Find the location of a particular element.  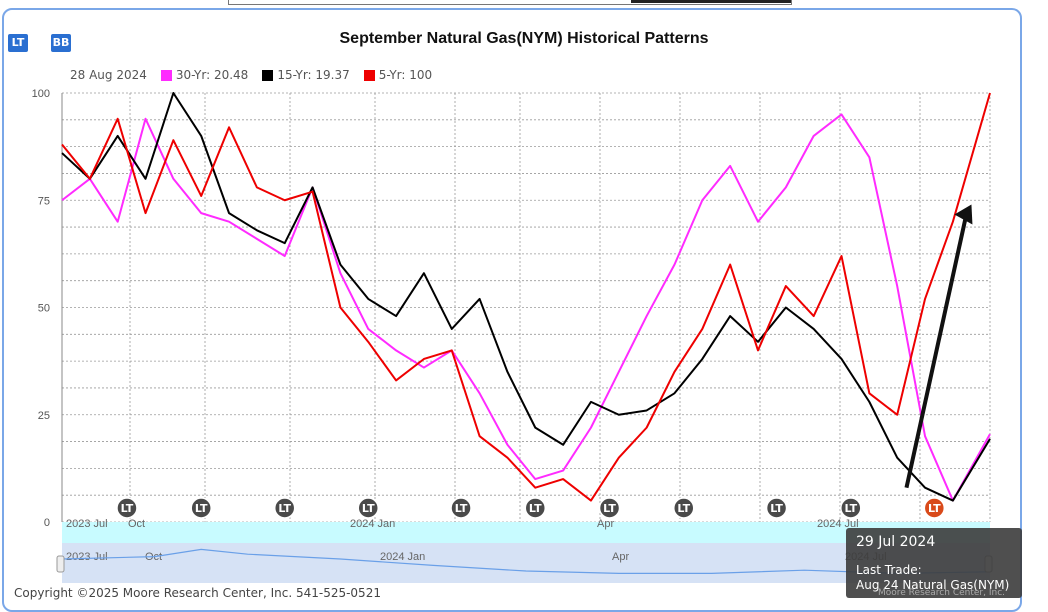

x-tick-label: 2024 Jul is located at coordinates (838, 524).